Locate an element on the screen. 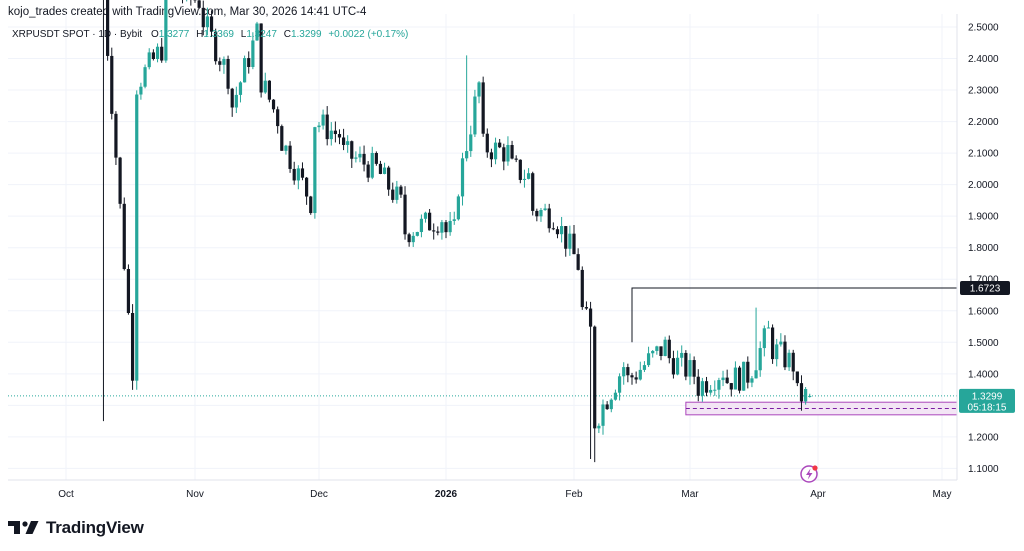  legend-close-value: 1.3299 is located at coordinates (306, 34).